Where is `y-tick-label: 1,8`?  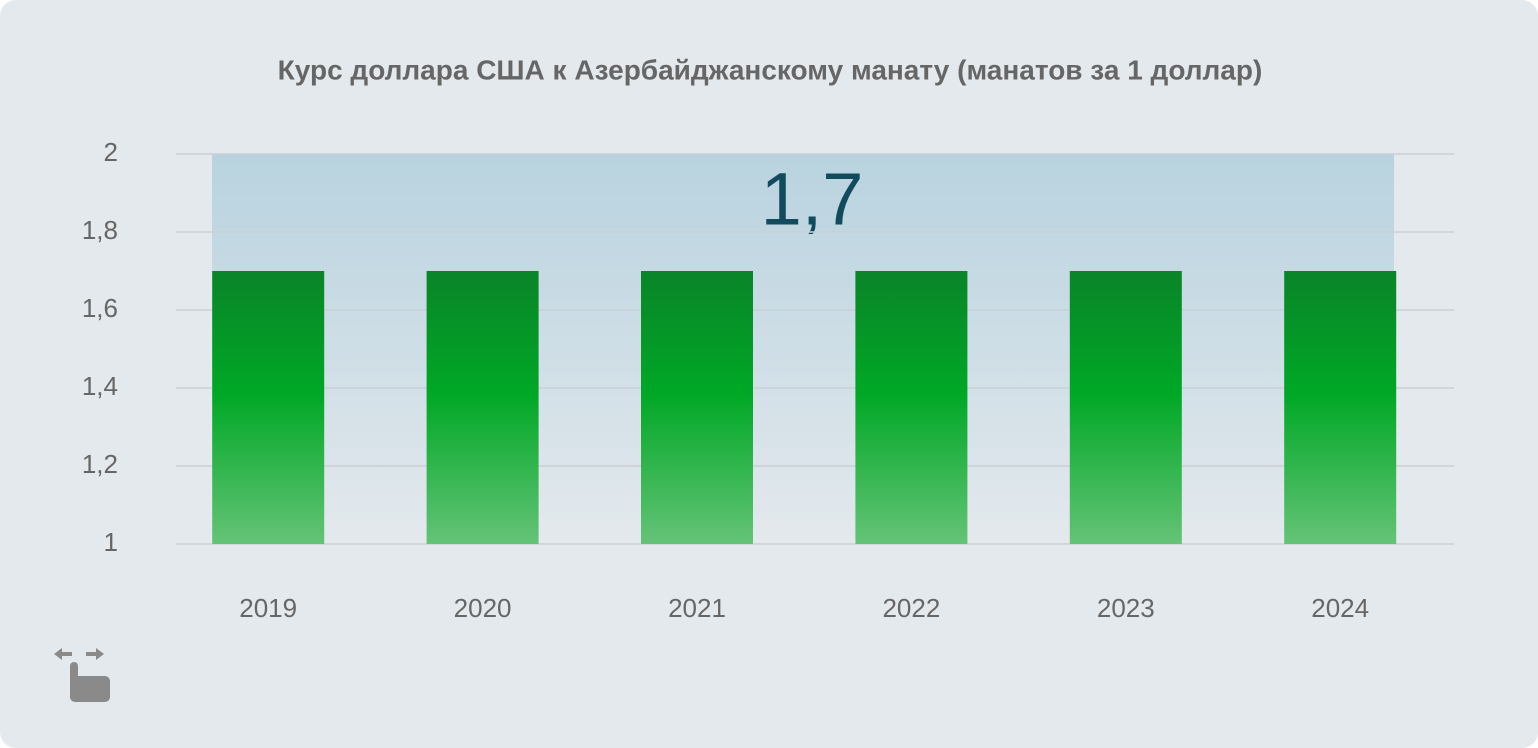
y-tick-label: 1,8 is located at coordinates (100, 230).